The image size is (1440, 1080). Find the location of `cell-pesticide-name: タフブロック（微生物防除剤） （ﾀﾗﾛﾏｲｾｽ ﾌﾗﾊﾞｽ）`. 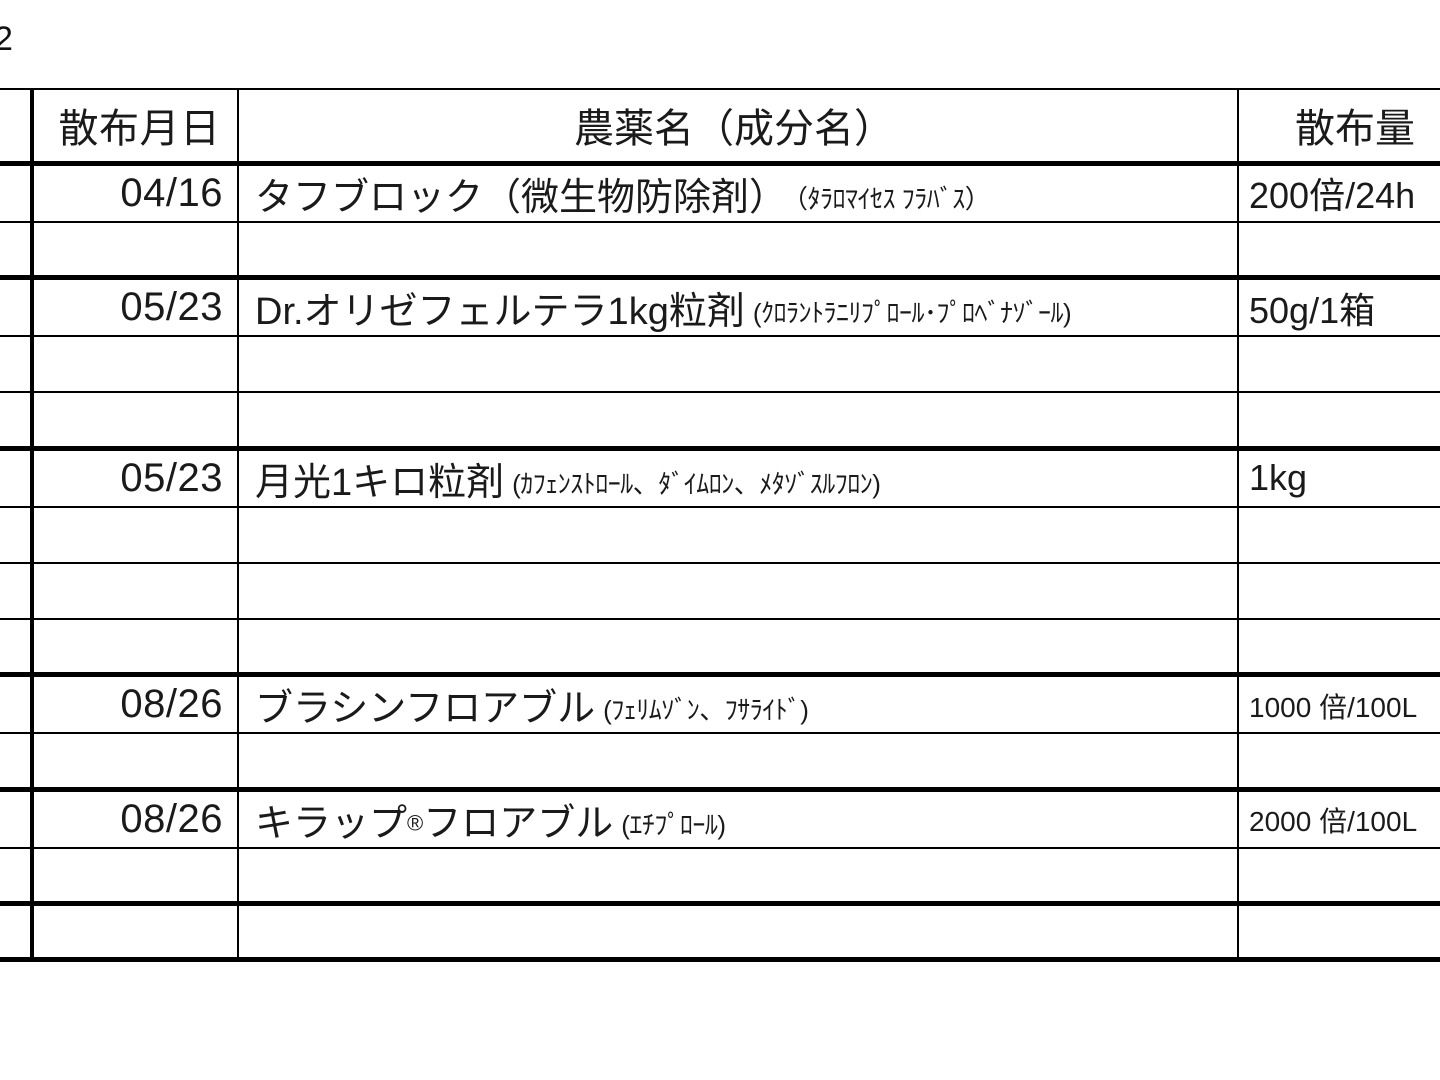

cell-pesticide-name: タフブロック（微生物防除剤） （ﾀﾗﾛﾏｲｾｽ ﾌﾗﾊﾞｽ） is located at coordinates (738, 191).